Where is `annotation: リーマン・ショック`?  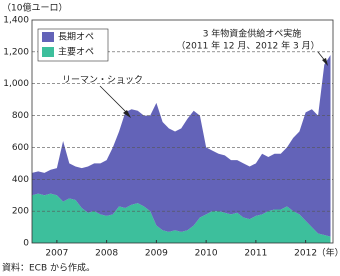
annotation: リーマン・ショック is located at coordinates (102, 80).